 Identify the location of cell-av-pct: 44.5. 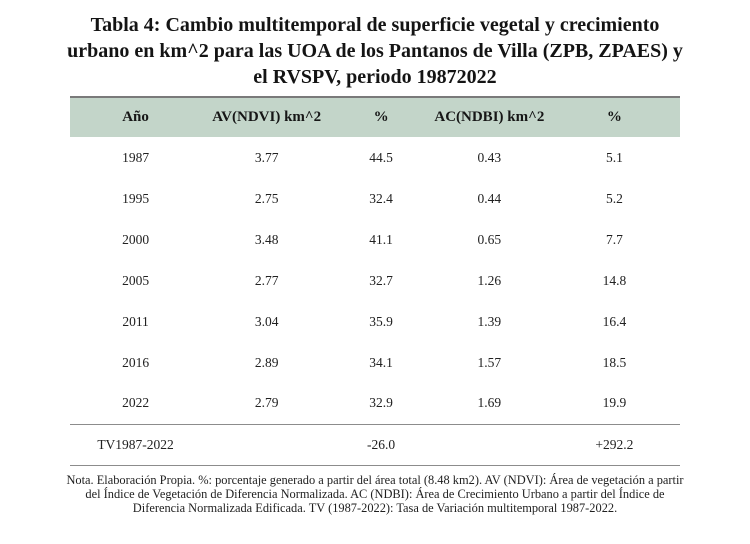
(381, 157).